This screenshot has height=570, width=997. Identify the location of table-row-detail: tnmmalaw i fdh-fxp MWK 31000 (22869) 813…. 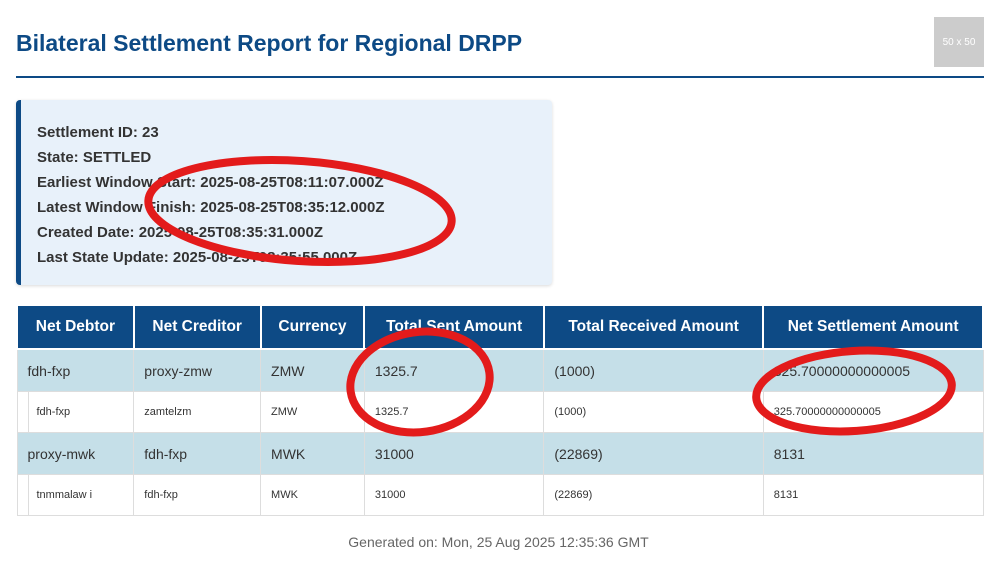
(500, 495).